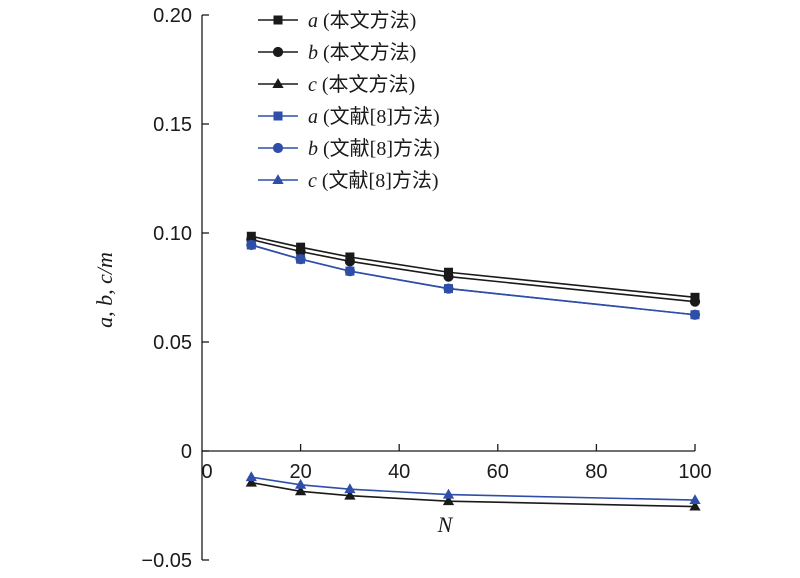 The height and width of the screenshot is (578, 800). I want to click on x-tick-label: 20, so click(300, 472).